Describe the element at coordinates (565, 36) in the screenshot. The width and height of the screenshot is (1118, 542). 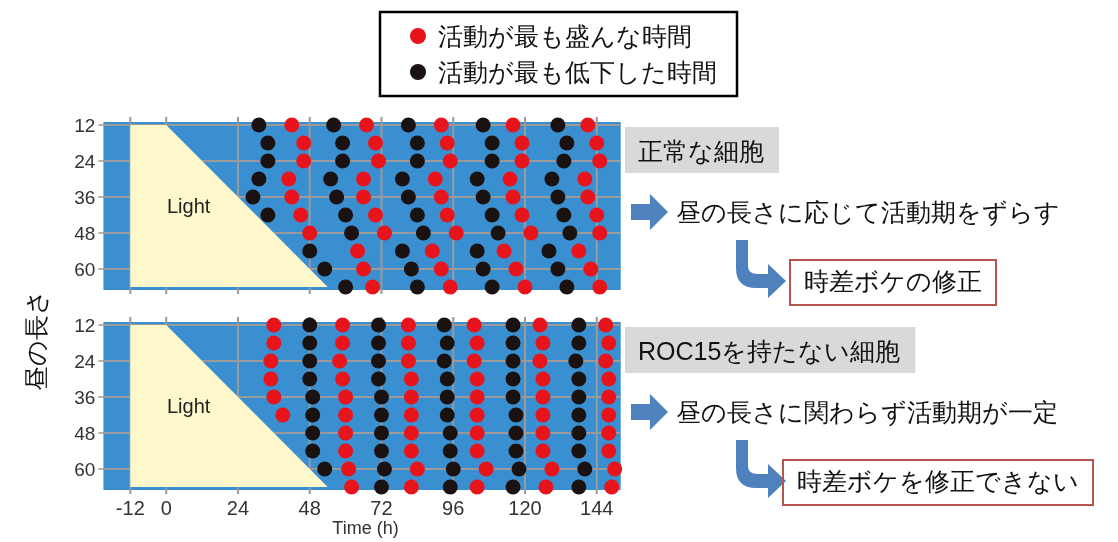
I see `legend-label: 活動が最も盛んな時間` at that location.